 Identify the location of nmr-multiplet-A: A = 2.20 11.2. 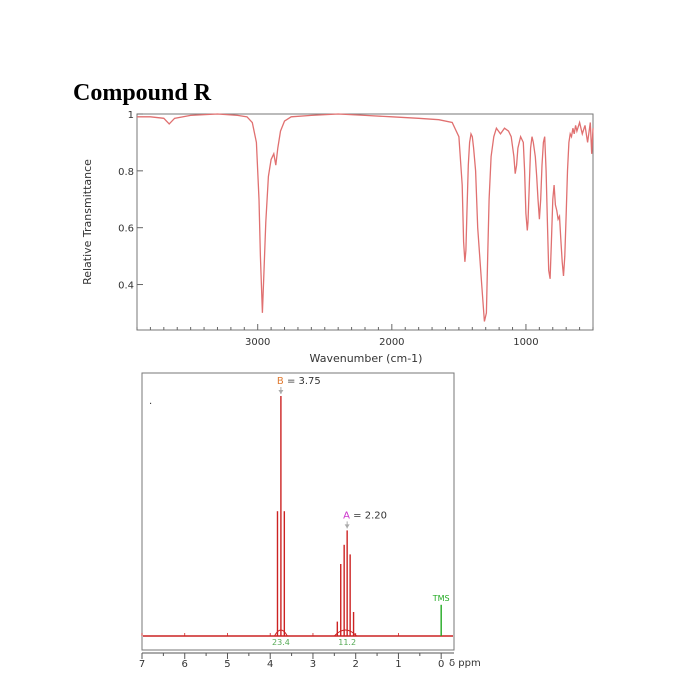
(360, 578).